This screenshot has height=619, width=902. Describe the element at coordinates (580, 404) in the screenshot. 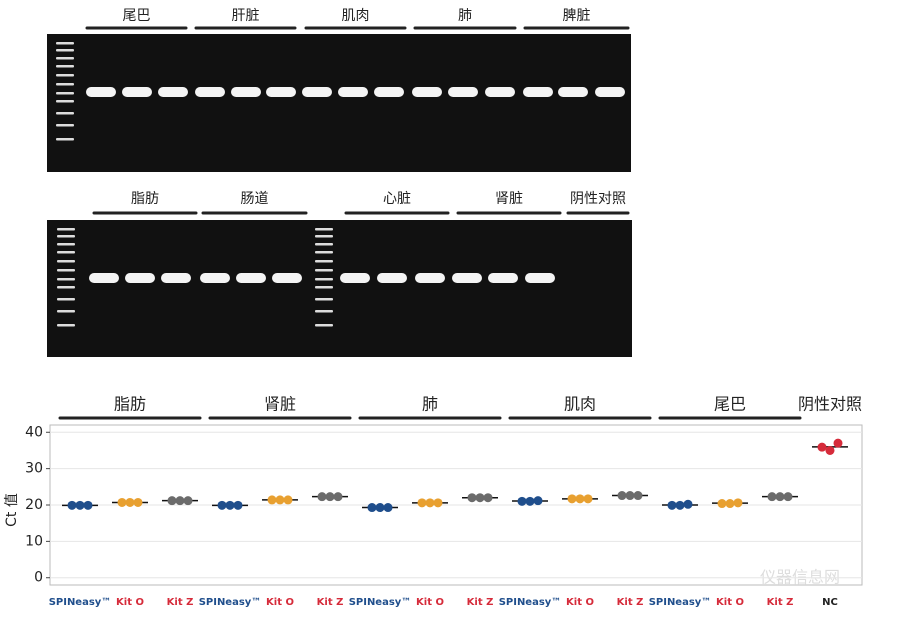

I see `group-label: 肌肉` at that location.